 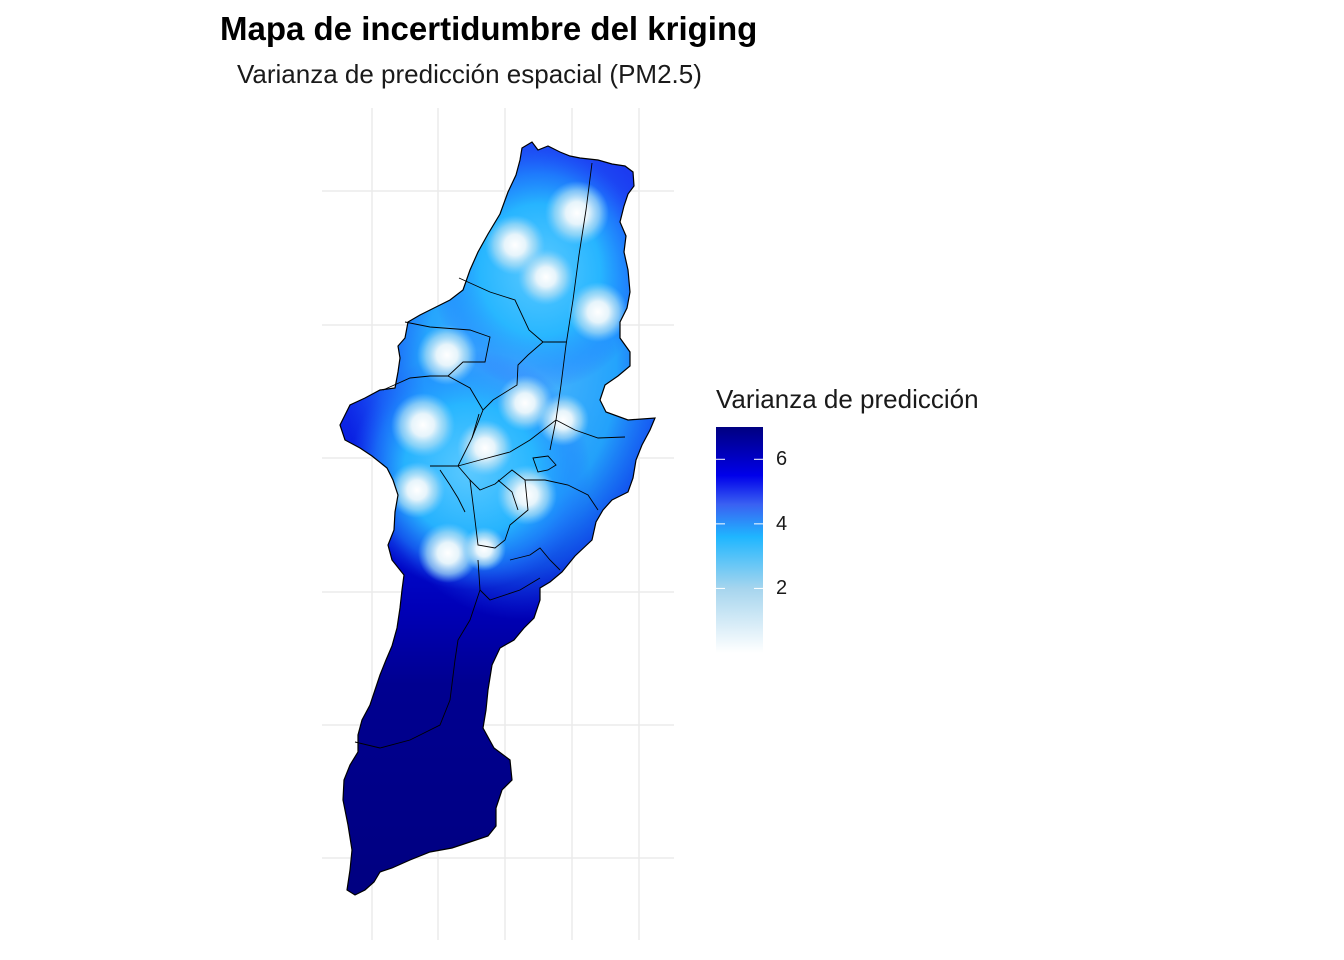 I want to click on locality-borders, so click(x=490, y=455).